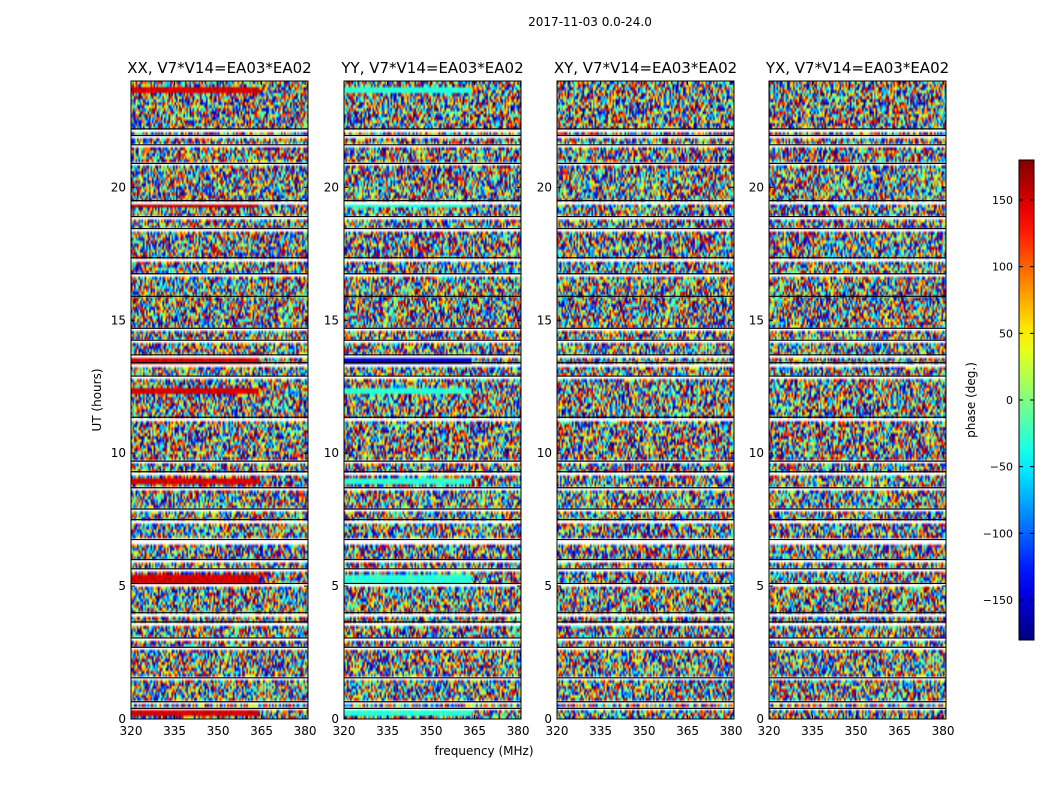 This screenshot has height=800, width=1050. I want to click on colorbar-tick-label: 0, so click(1009, 400).